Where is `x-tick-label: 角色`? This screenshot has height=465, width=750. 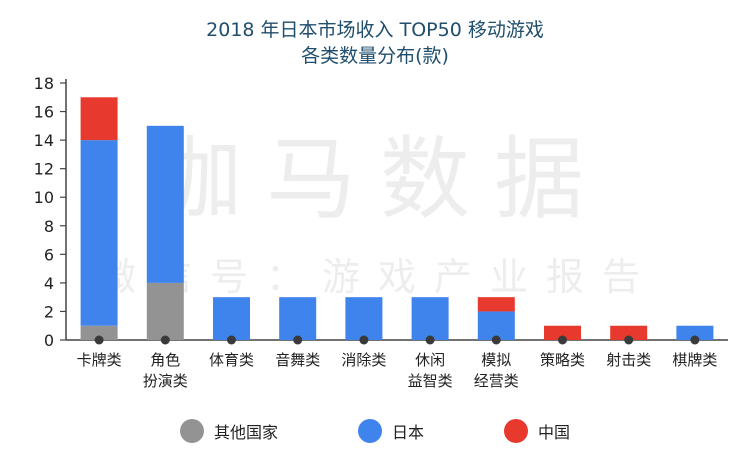
x-tick-label: 角色 is located at coordinates (165, 360).